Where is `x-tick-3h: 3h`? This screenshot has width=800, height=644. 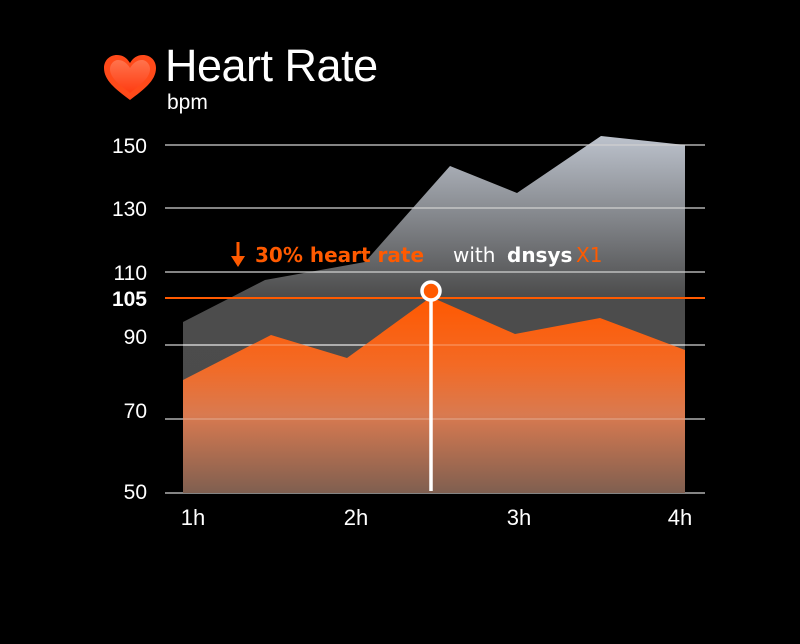
x-tick-3h: 3h is located at coordinates (519, 517).